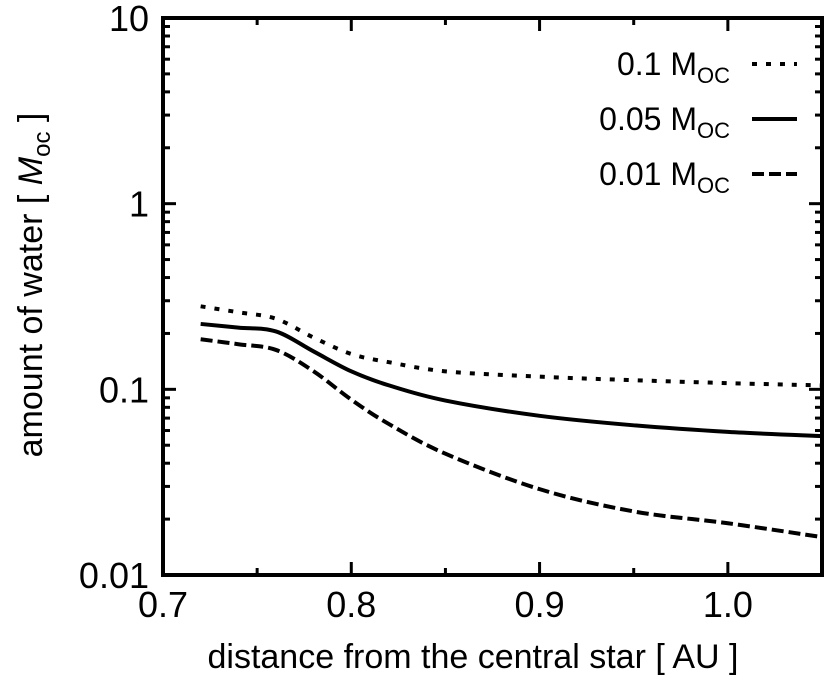 This screenshot has height=685, width=832. What do you see at coordinates (129, 19) in the screenshot?
I see `y-tick-label: 10` at bounding box center [129, 19].